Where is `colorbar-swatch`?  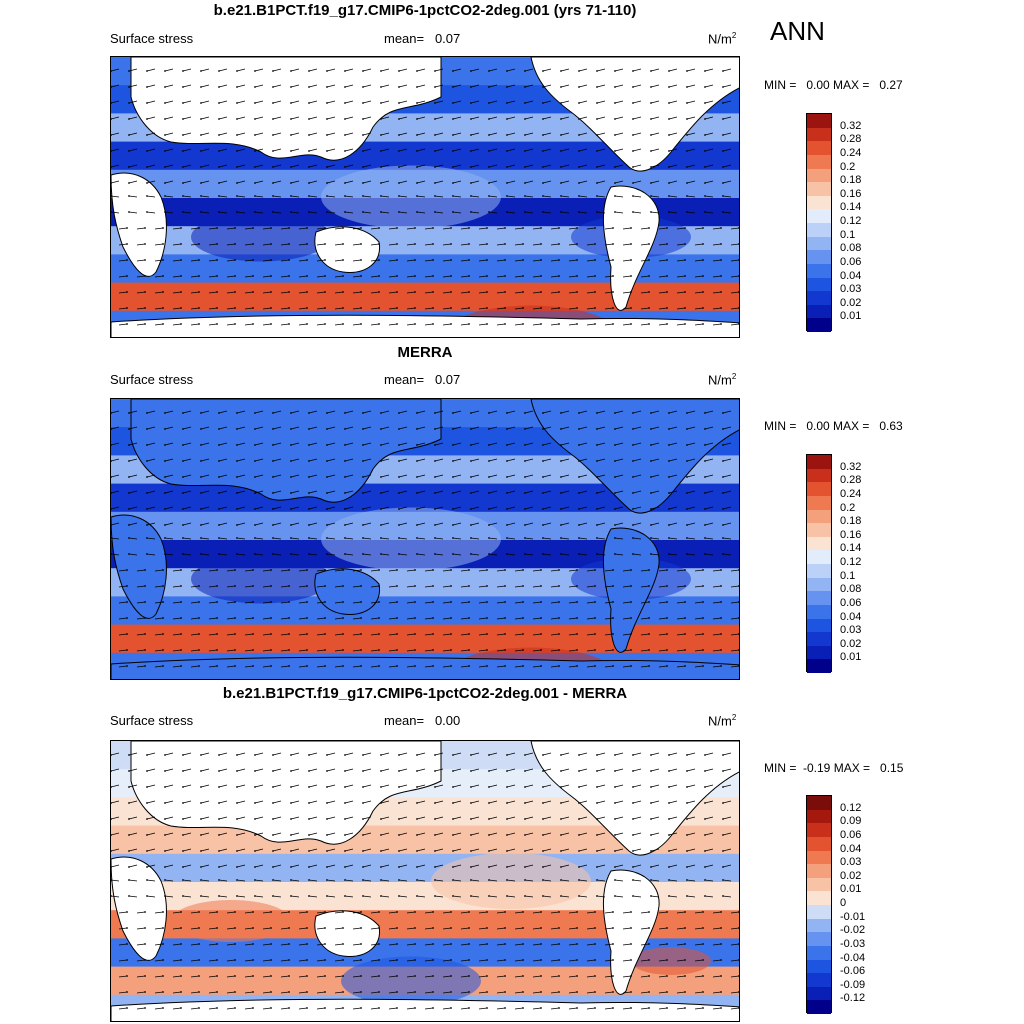 colorbar-swatch is located at coordinates (819, 134).